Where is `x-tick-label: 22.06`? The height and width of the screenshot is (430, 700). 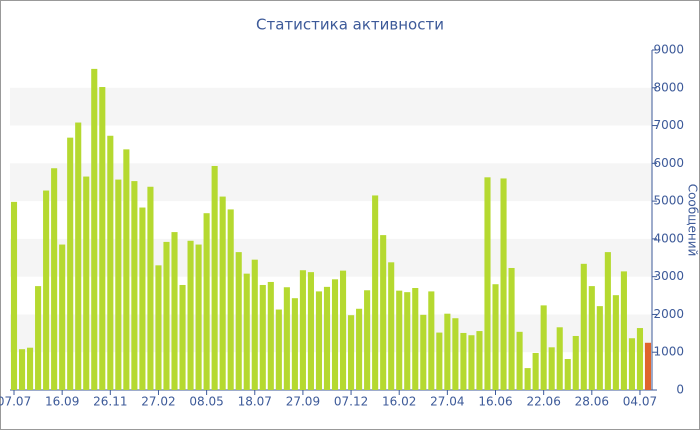 x-tick-label: 22.06 is located at coordinates (543, 402).